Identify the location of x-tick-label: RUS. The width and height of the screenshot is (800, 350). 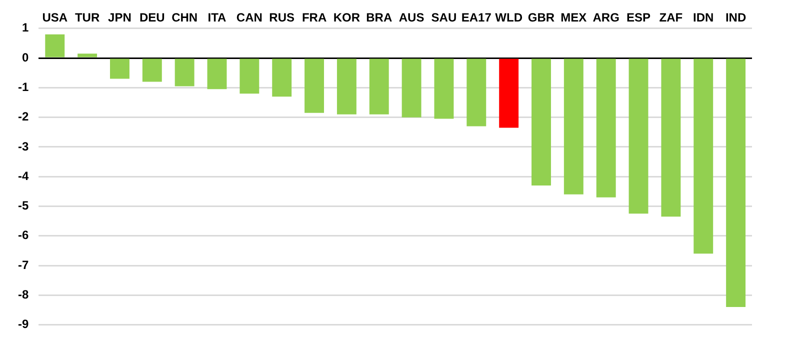
(282, 17).